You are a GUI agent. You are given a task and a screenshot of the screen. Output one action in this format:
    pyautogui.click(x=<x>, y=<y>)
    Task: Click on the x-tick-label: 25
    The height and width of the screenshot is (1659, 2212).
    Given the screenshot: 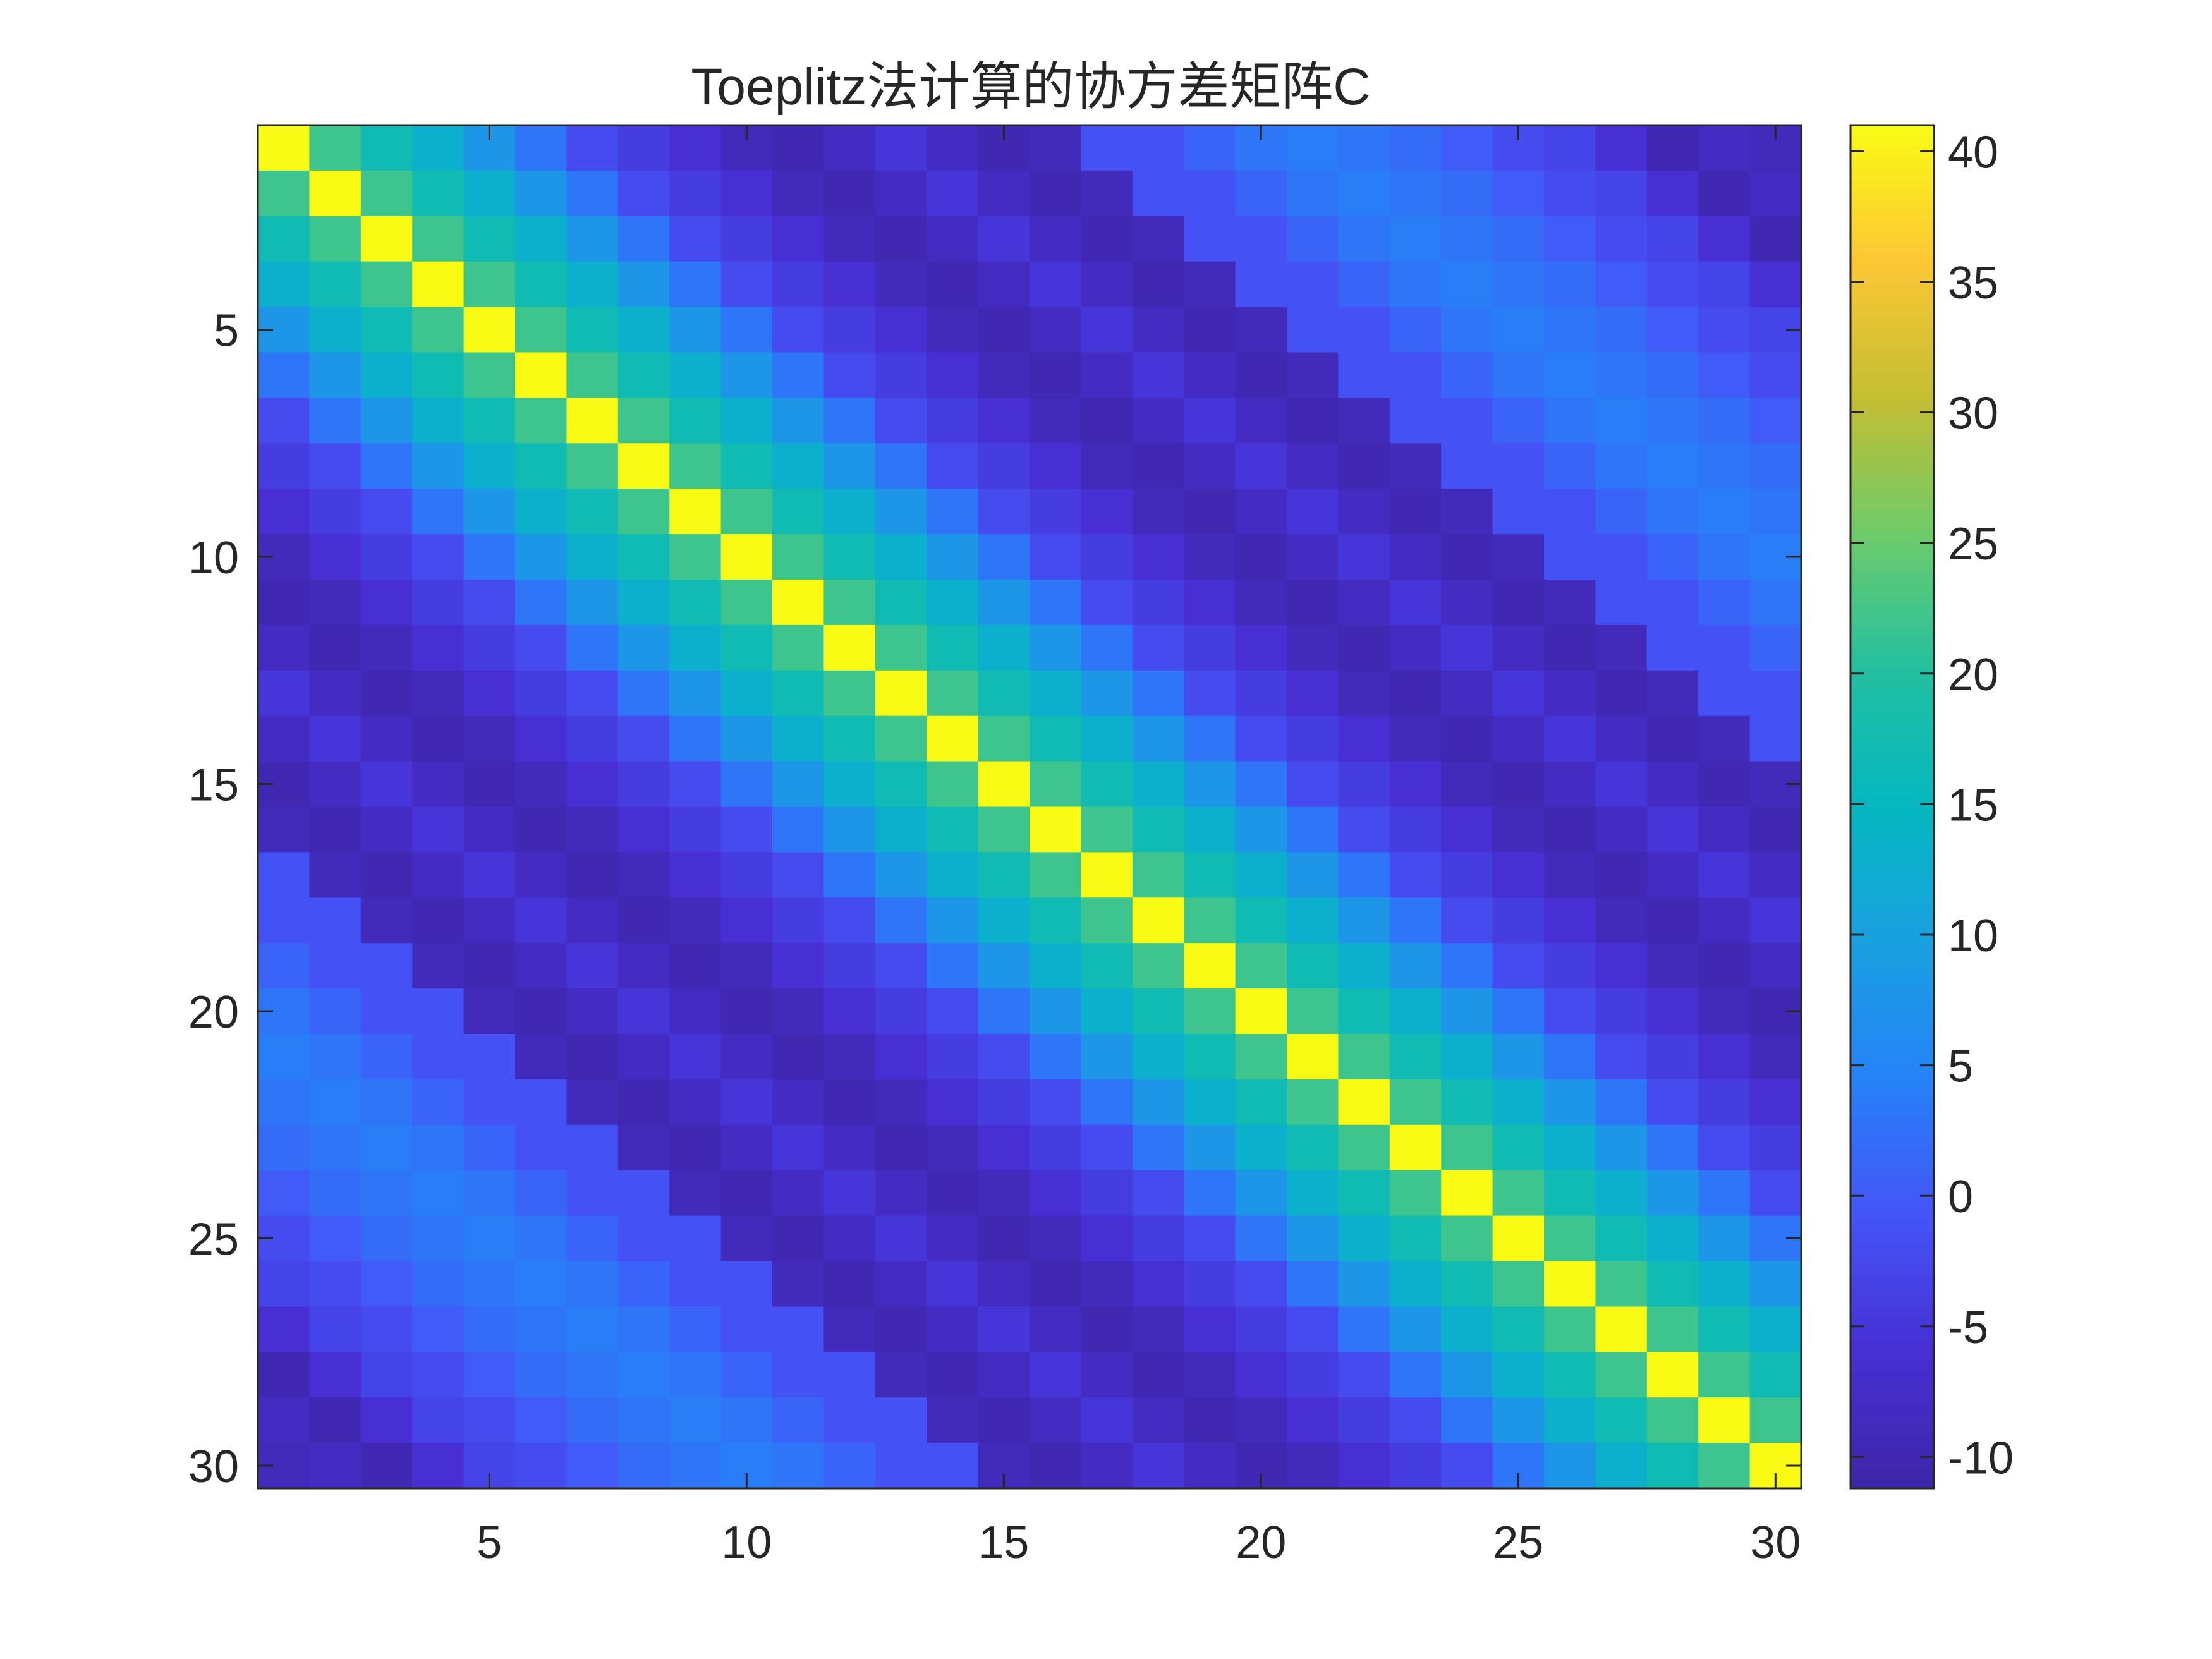 What is the action you would take?
    pyautogui.click(x=1518, y=1542)
    